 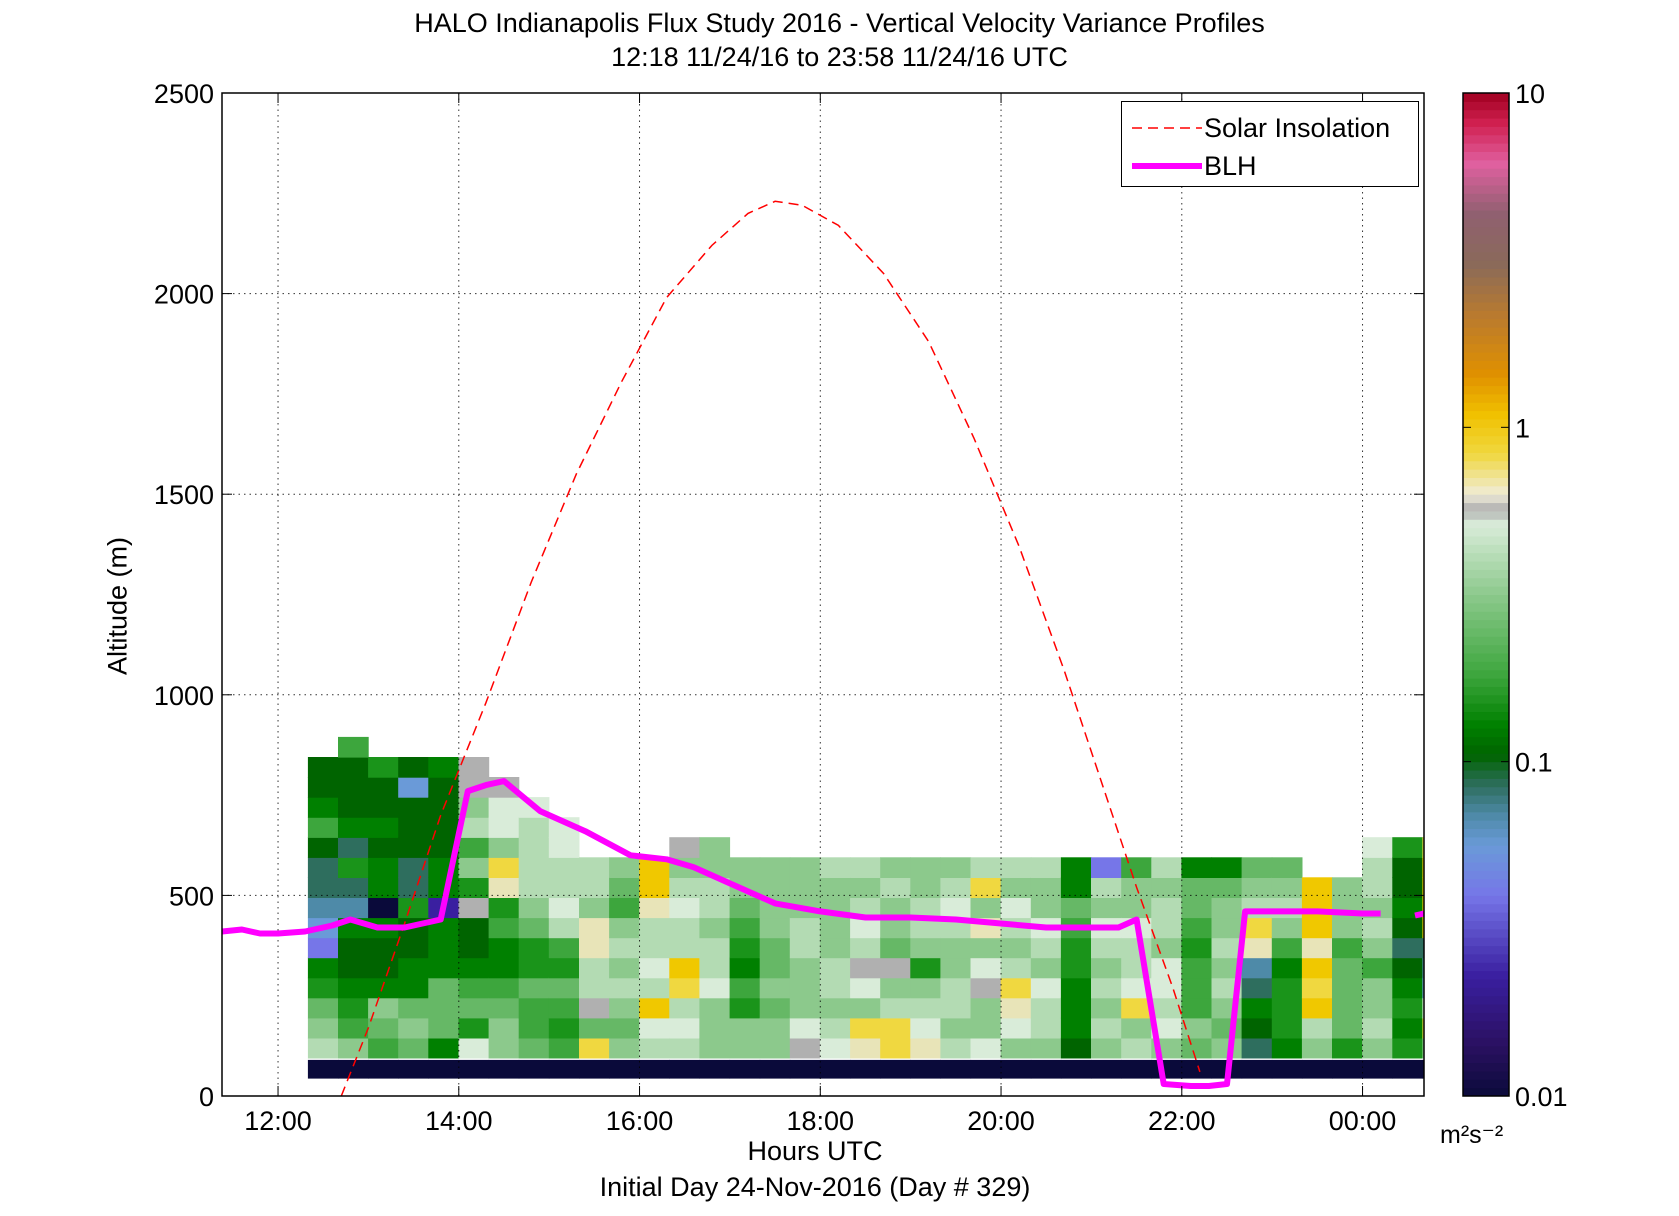 What do you see at coordinates (1270, 166) in the screenshot?
I see `legend-item-blh: BLH` at bounding box center [1270, 166].